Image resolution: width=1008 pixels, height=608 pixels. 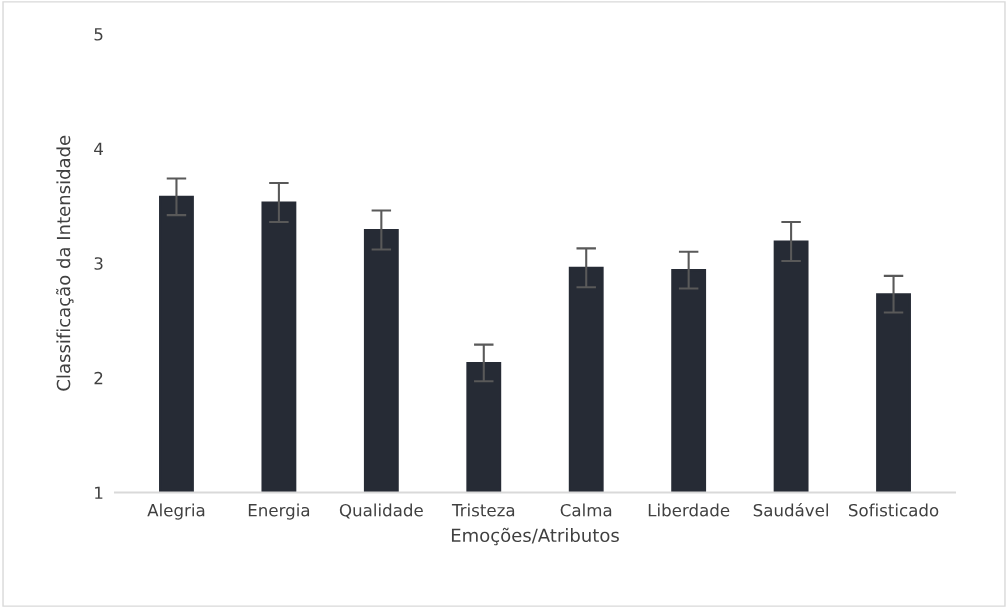 I want to click on x-tick-label: Liberdade, so click(x=689, y=510).